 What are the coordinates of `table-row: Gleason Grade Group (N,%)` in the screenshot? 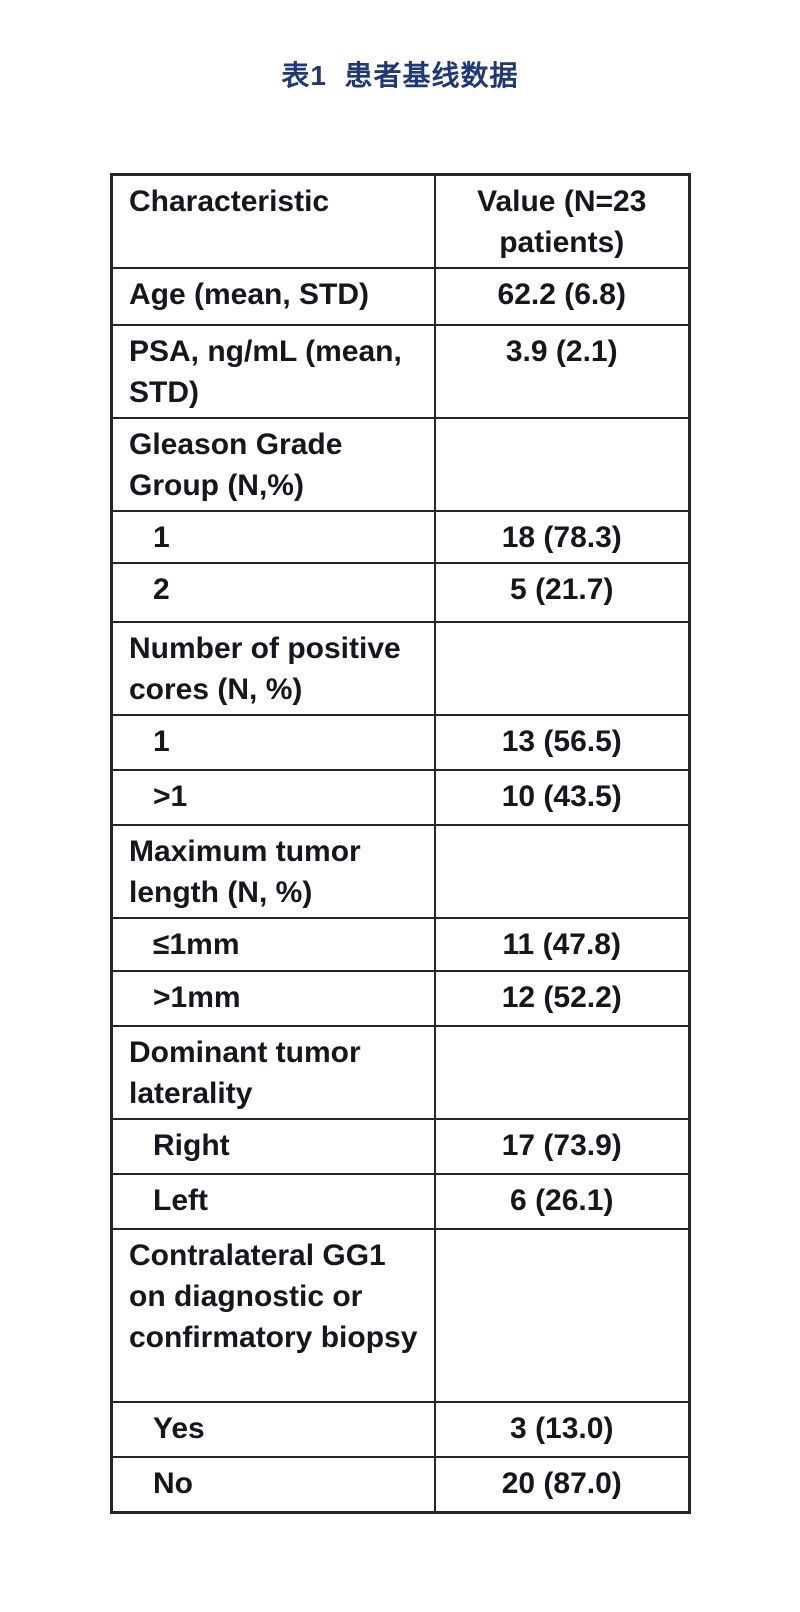 It's located at (400, 464).